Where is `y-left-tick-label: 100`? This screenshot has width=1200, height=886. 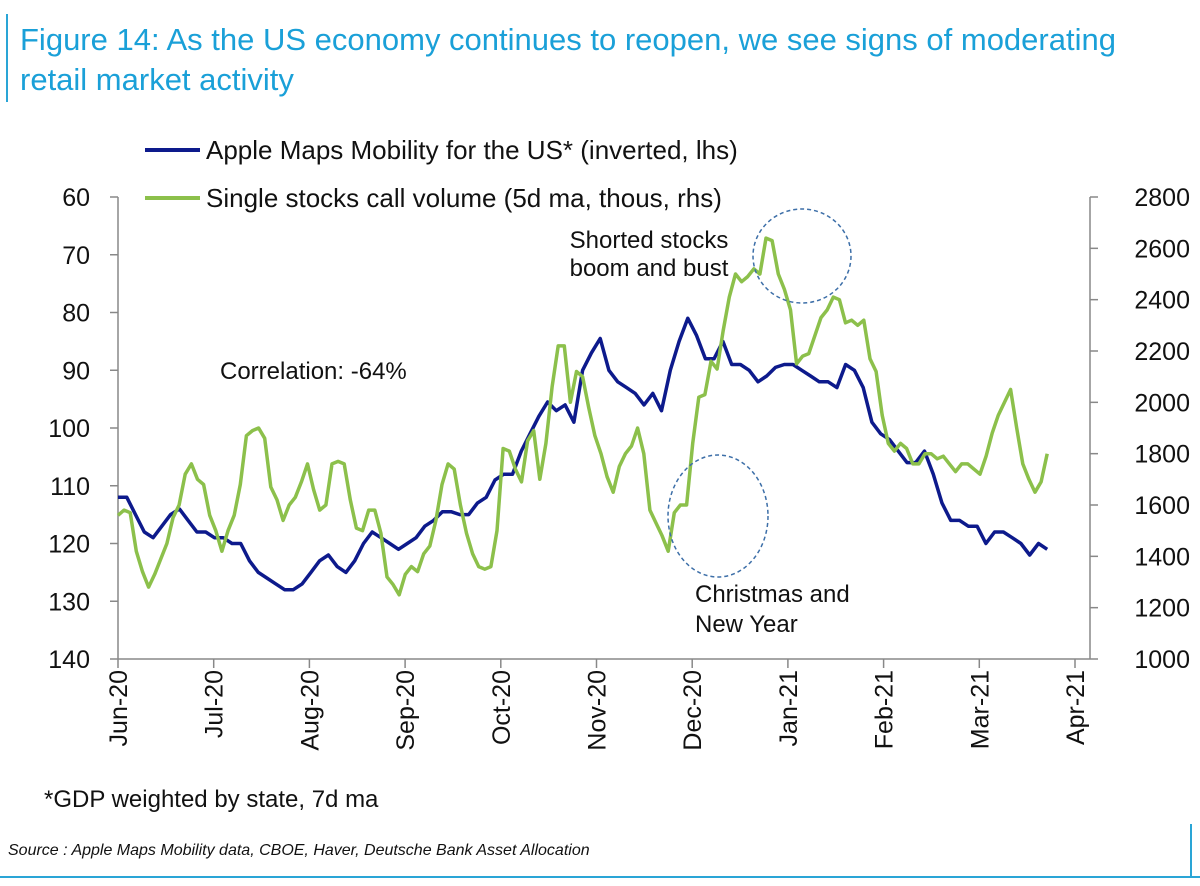
y-left-tick-label: 100 is located at coordinates (69, 429).